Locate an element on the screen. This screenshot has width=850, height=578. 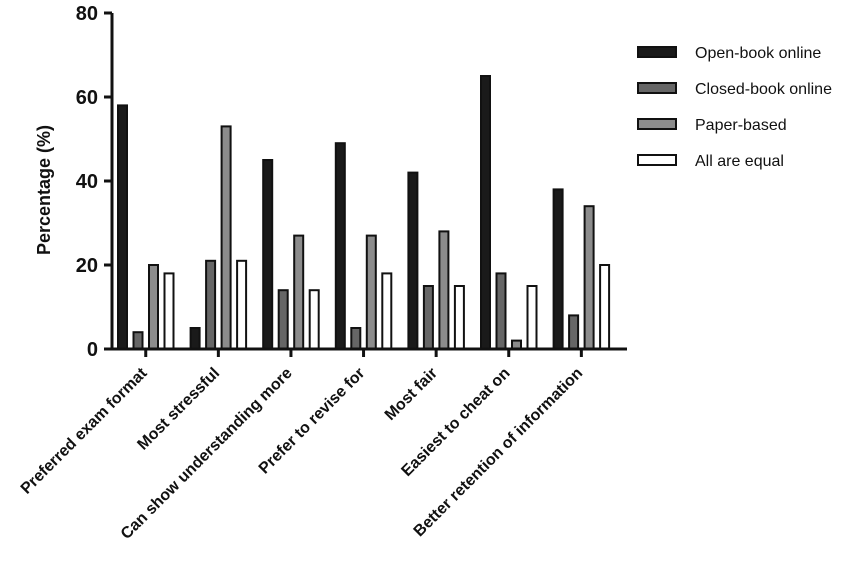
y-tick-label: 60 is located at coordinates (87, 98).